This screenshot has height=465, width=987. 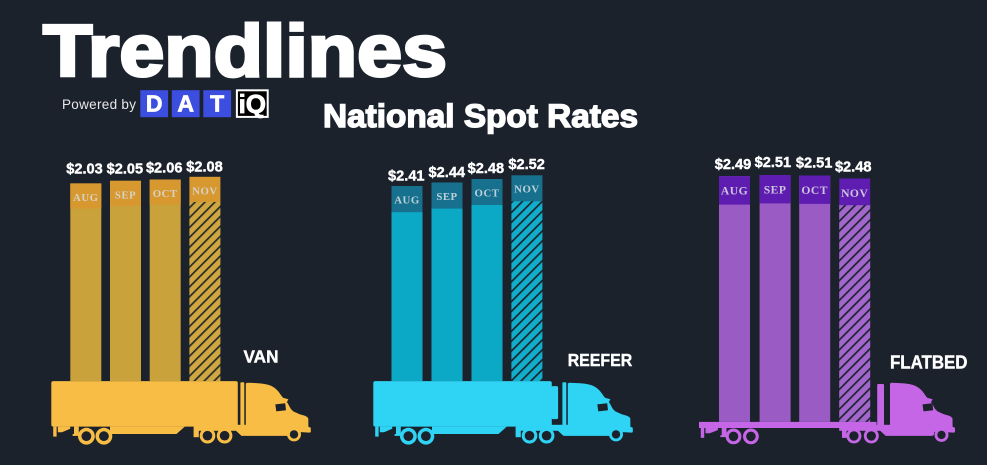 What do you see at coordinates (406, 177) in the screenshot?
I see `svg-text: $2.41` at bounding box center [406, 177].